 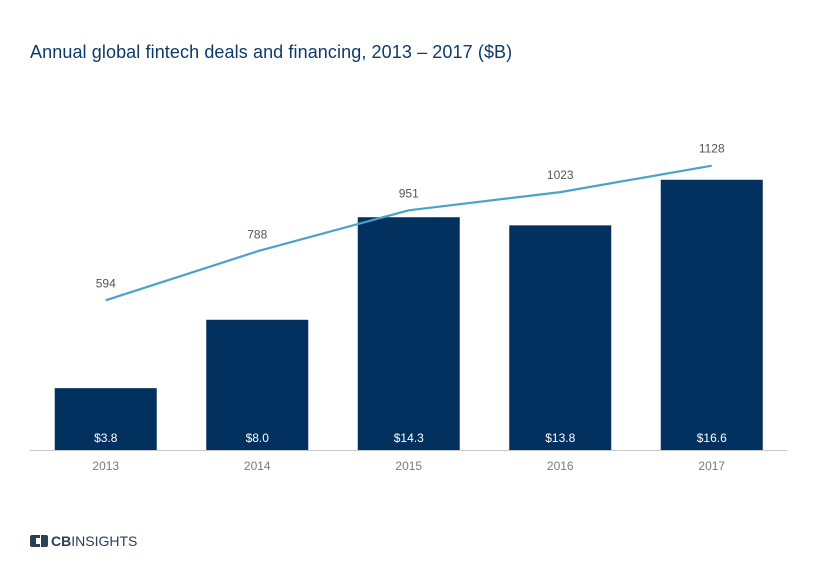 I want to click on bar-2013, so click(x=105, y=419).